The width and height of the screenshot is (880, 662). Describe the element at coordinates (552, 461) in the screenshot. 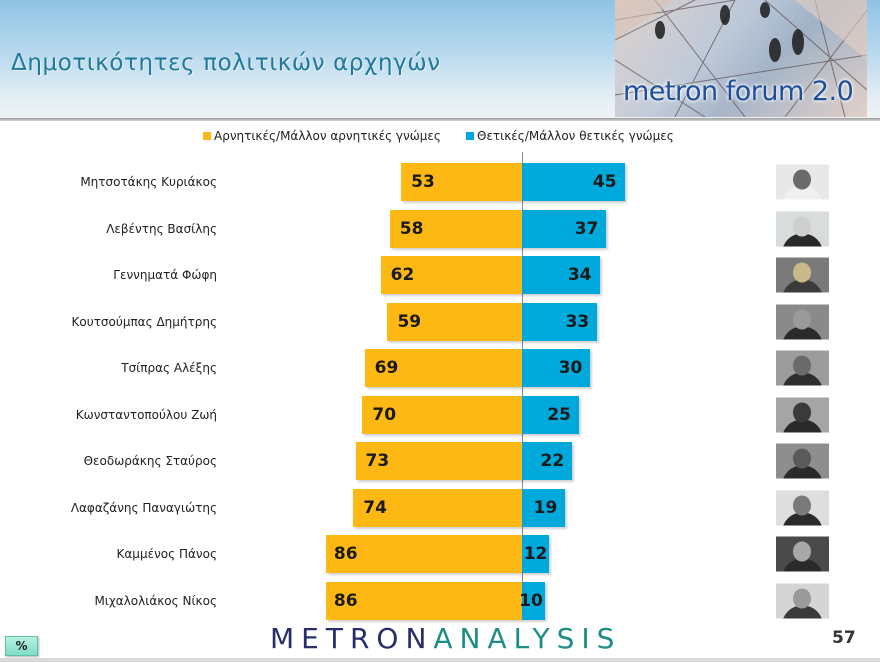

I see `positive-value-label: 22` at that location.